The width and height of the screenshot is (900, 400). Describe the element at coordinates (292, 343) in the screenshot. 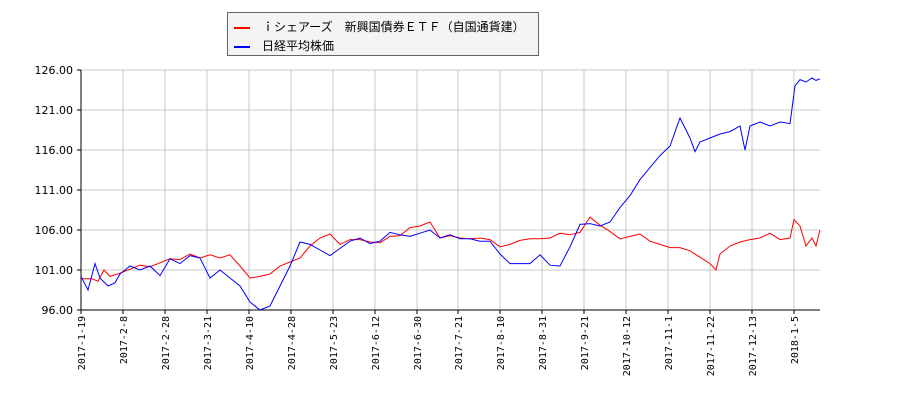

I see `x-tick-label: 2017-4-28` at that location.